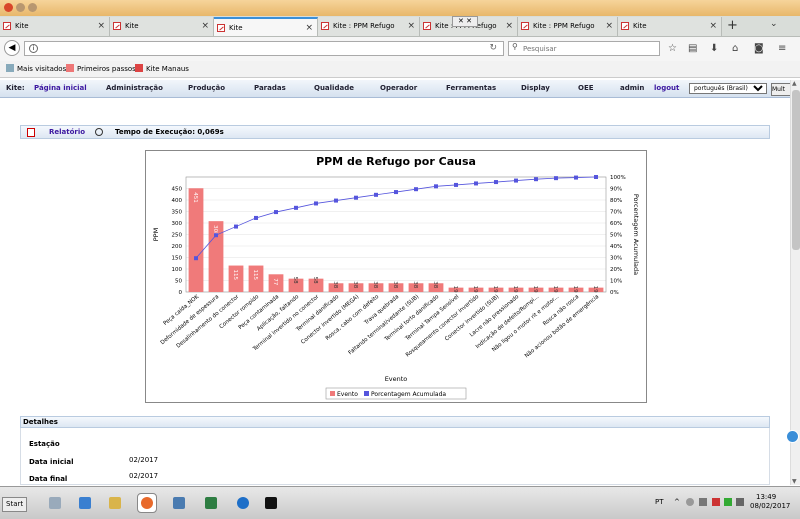  I want to click on menu-icon: ≡, so click(782, 48).